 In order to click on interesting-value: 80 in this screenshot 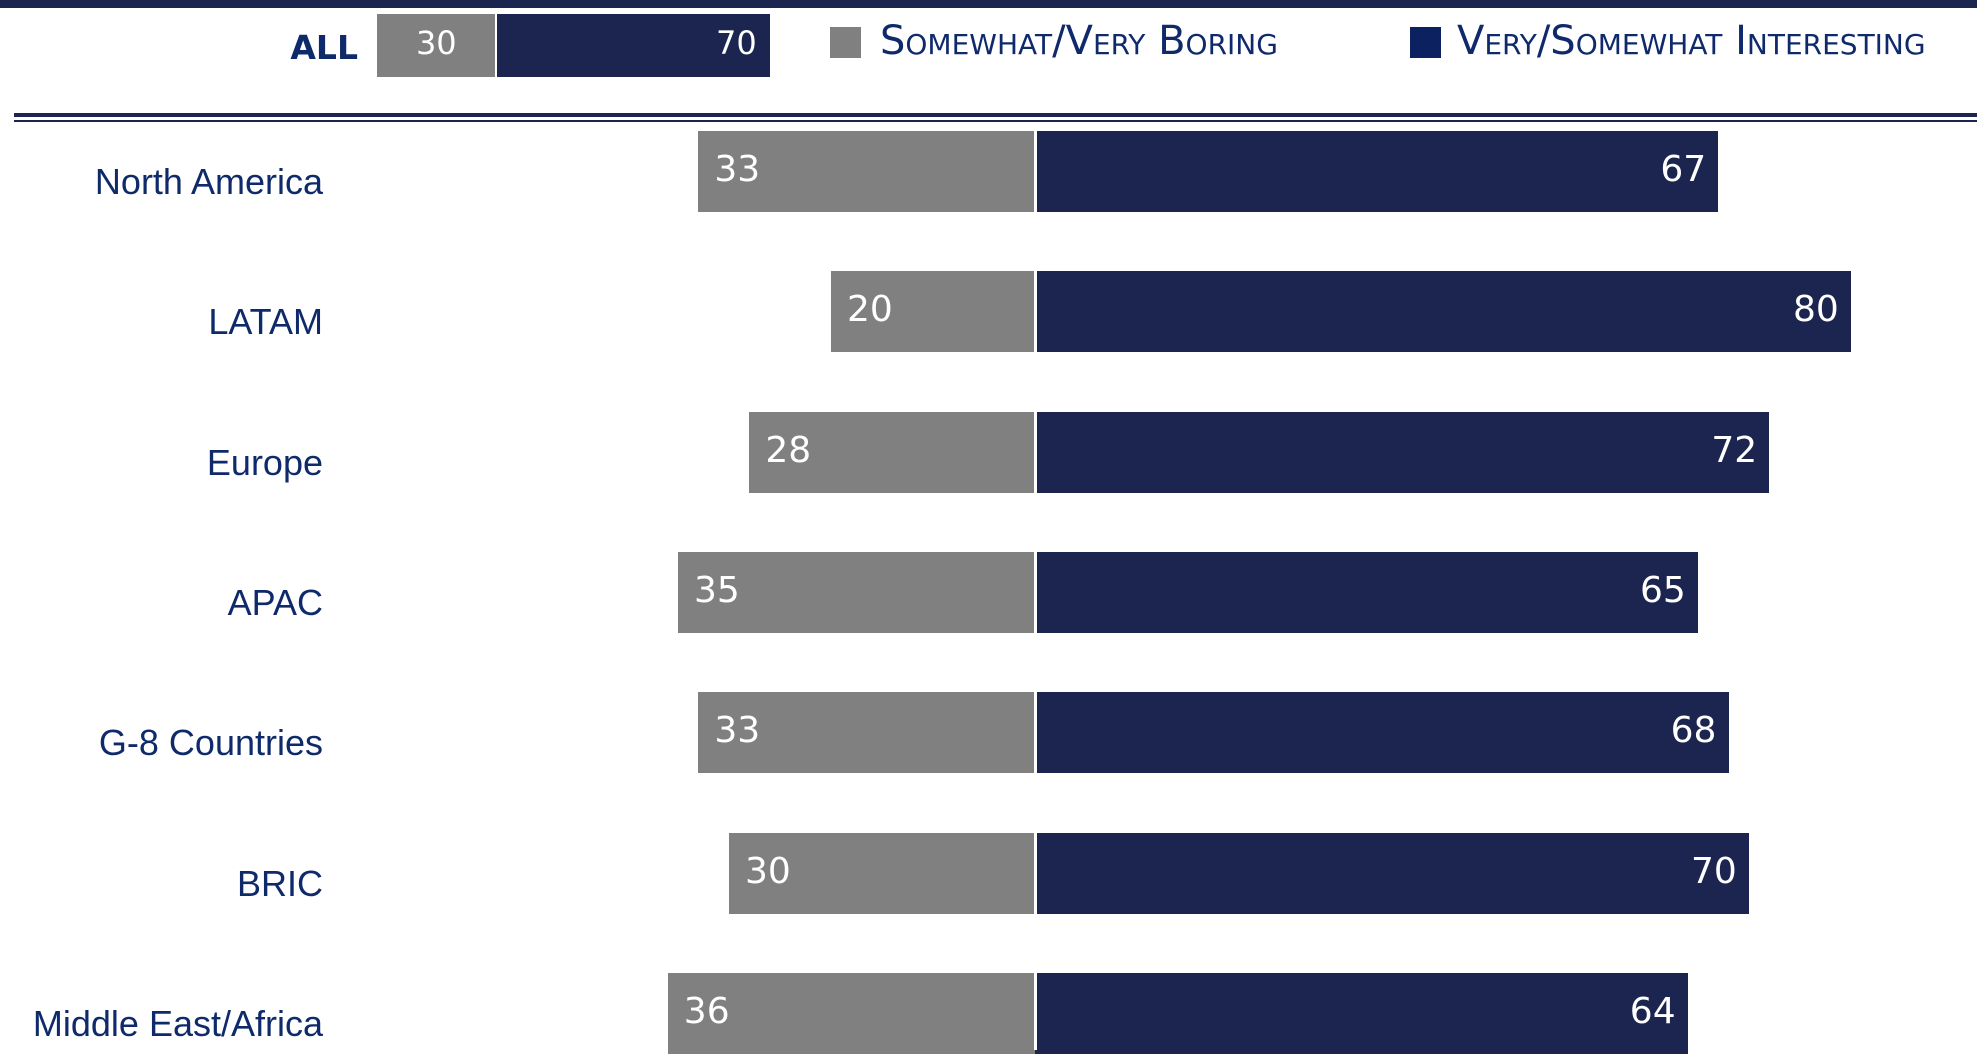, I will do `click(1816, 310)`.